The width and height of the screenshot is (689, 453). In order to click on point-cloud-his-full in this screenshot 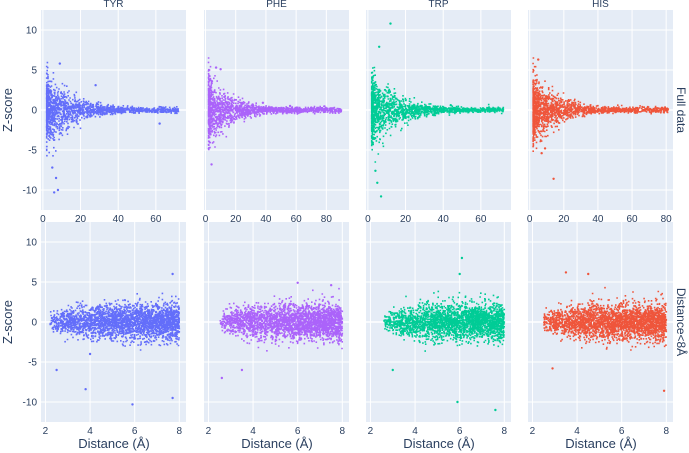, I will do `click(600, 105)`.